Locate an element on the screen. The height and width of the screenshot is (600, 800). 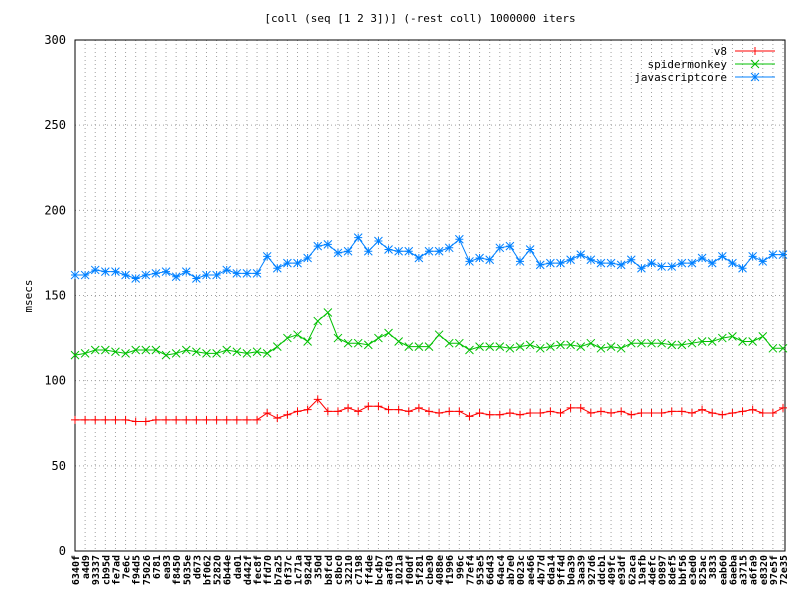
y-tick-label: 150 is located at coordinates (55, 296).